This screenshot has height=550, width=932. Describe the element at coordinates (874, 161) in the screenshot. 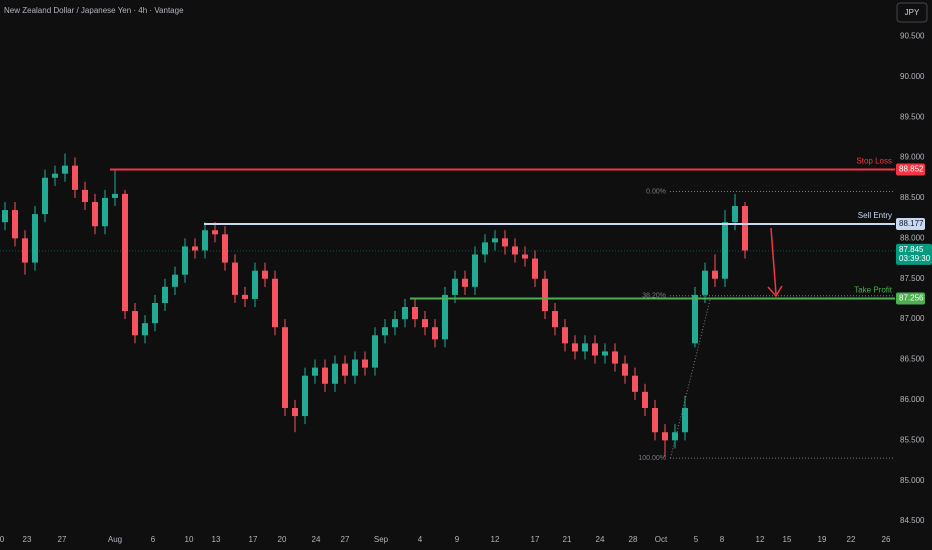

I see `level-name: Stop Loss` at that location.